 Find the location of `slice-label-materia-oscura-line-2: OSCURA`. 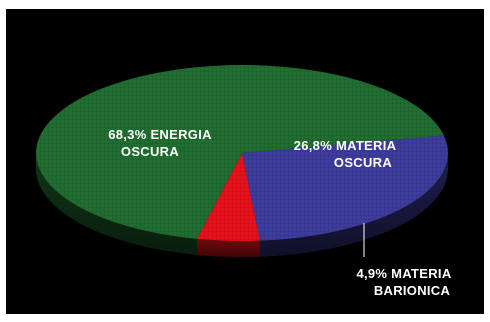

slice-label-materia-oscura-line-2: OSCURA is located at coordinates (363, 162).